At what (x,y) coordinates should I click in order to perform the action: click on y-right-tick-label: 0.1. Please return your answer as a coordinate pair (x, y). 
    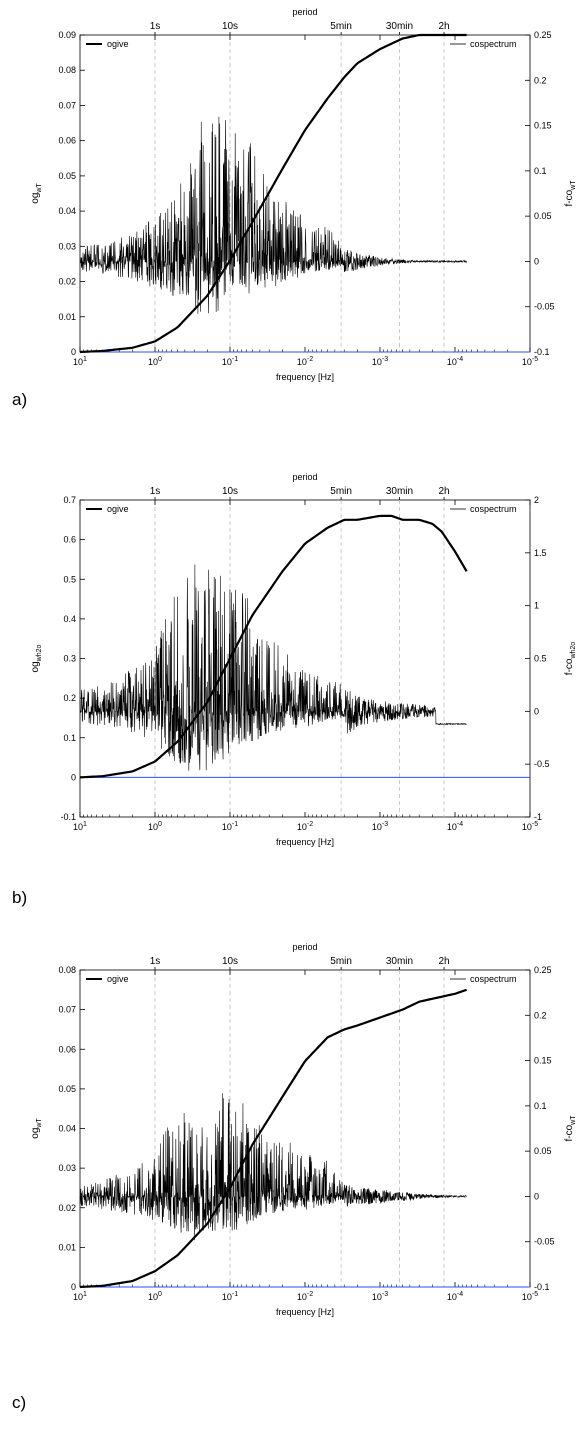
    Looking at the image, I should click on (540, 171).